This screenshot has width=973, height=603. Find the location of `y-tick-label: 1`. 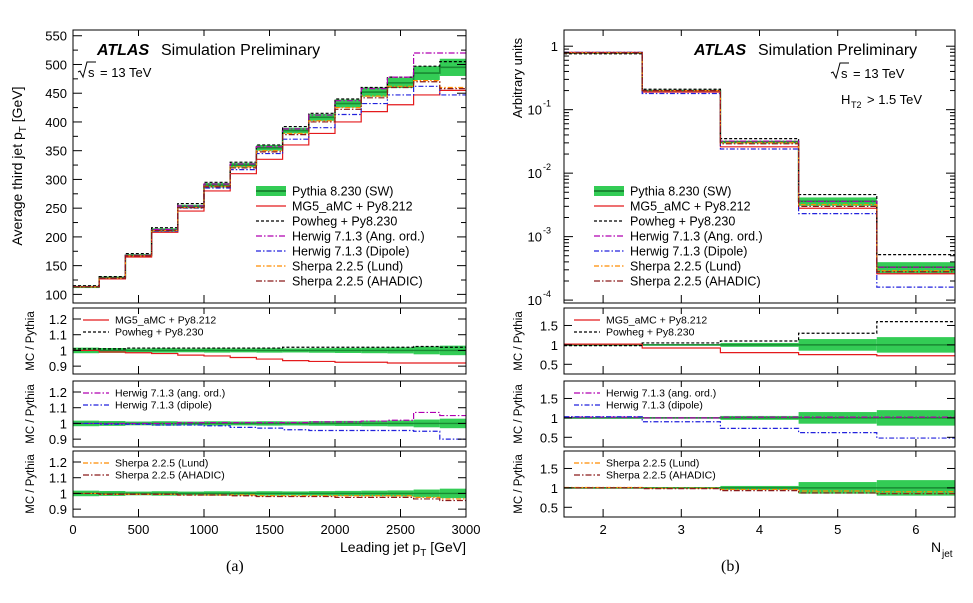

y-tick-label: 1 is located at coordinates (554, 46).